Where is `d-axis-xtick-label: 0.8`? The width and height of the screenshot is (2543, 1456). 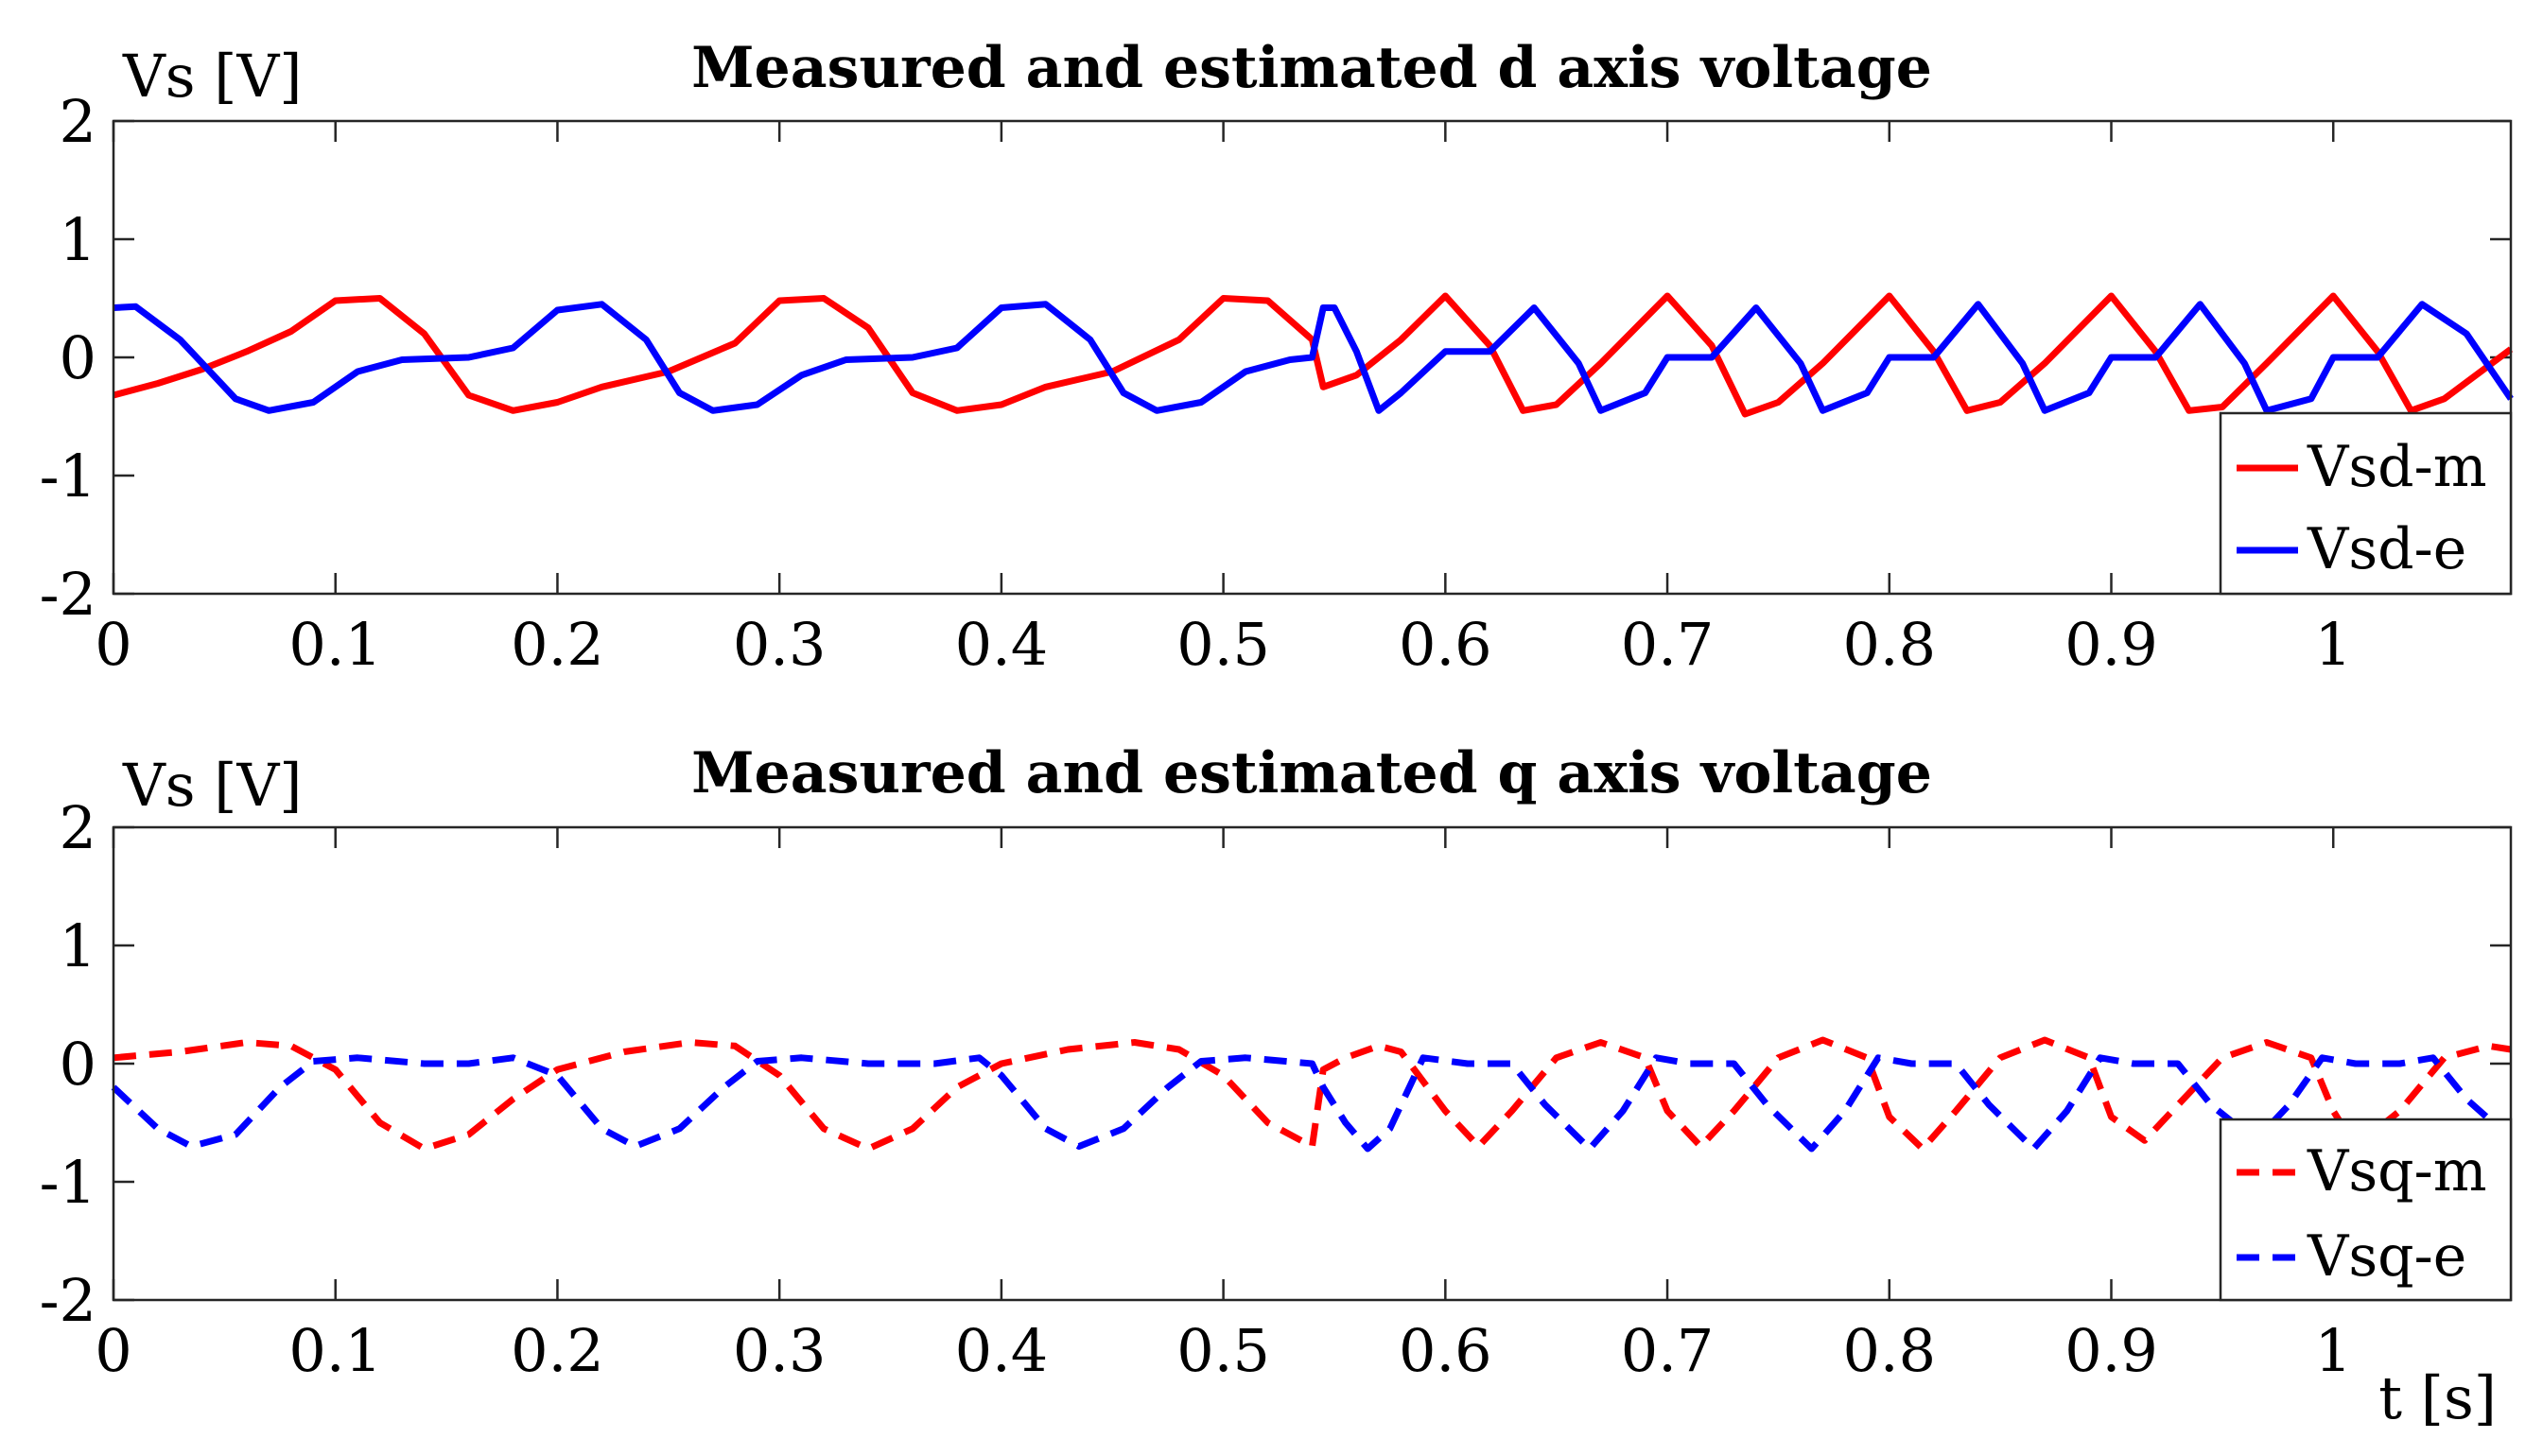
d-axis-xtick-label: 0.8 is located at coordinates (1889, 644).